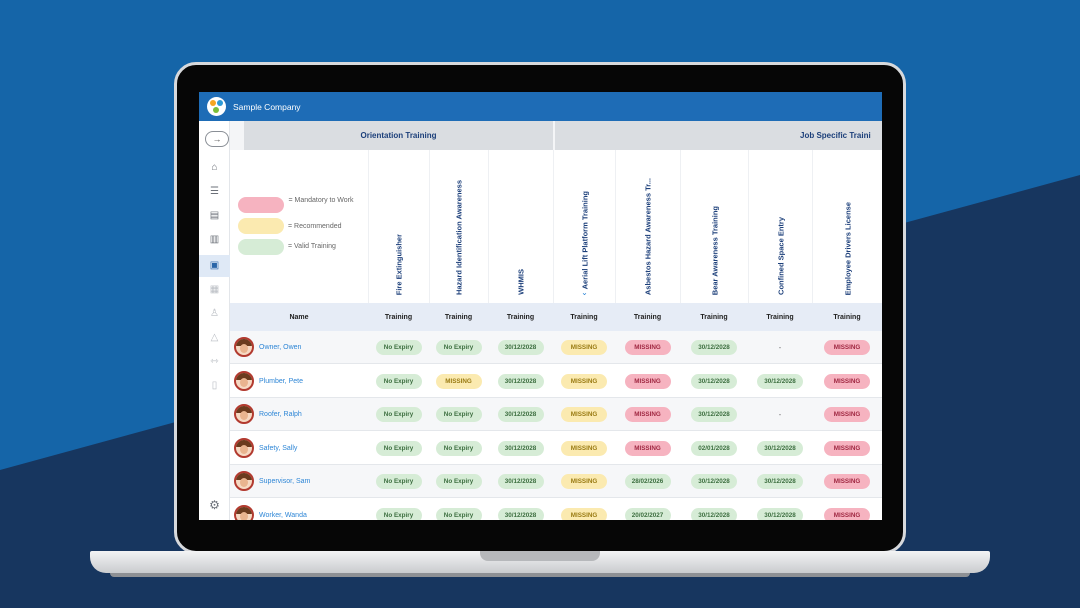 The width and height of the screenshot is (1080, 608). Describe the element at coordinates (714, 448) in the screenshot. I see `status-badge: 02/01/2028` at that location.